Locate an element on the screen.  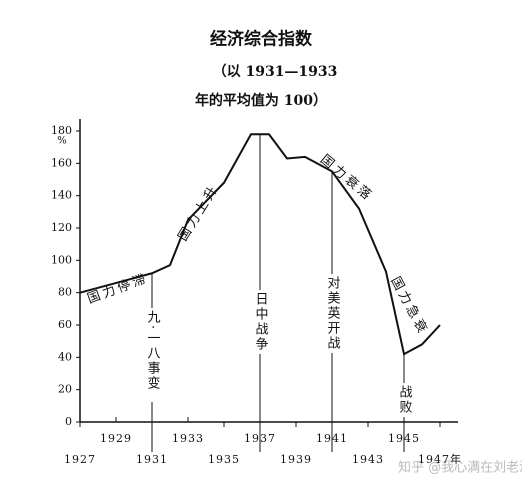
y-tick-label: 0 is located at coordinates (68, 421).